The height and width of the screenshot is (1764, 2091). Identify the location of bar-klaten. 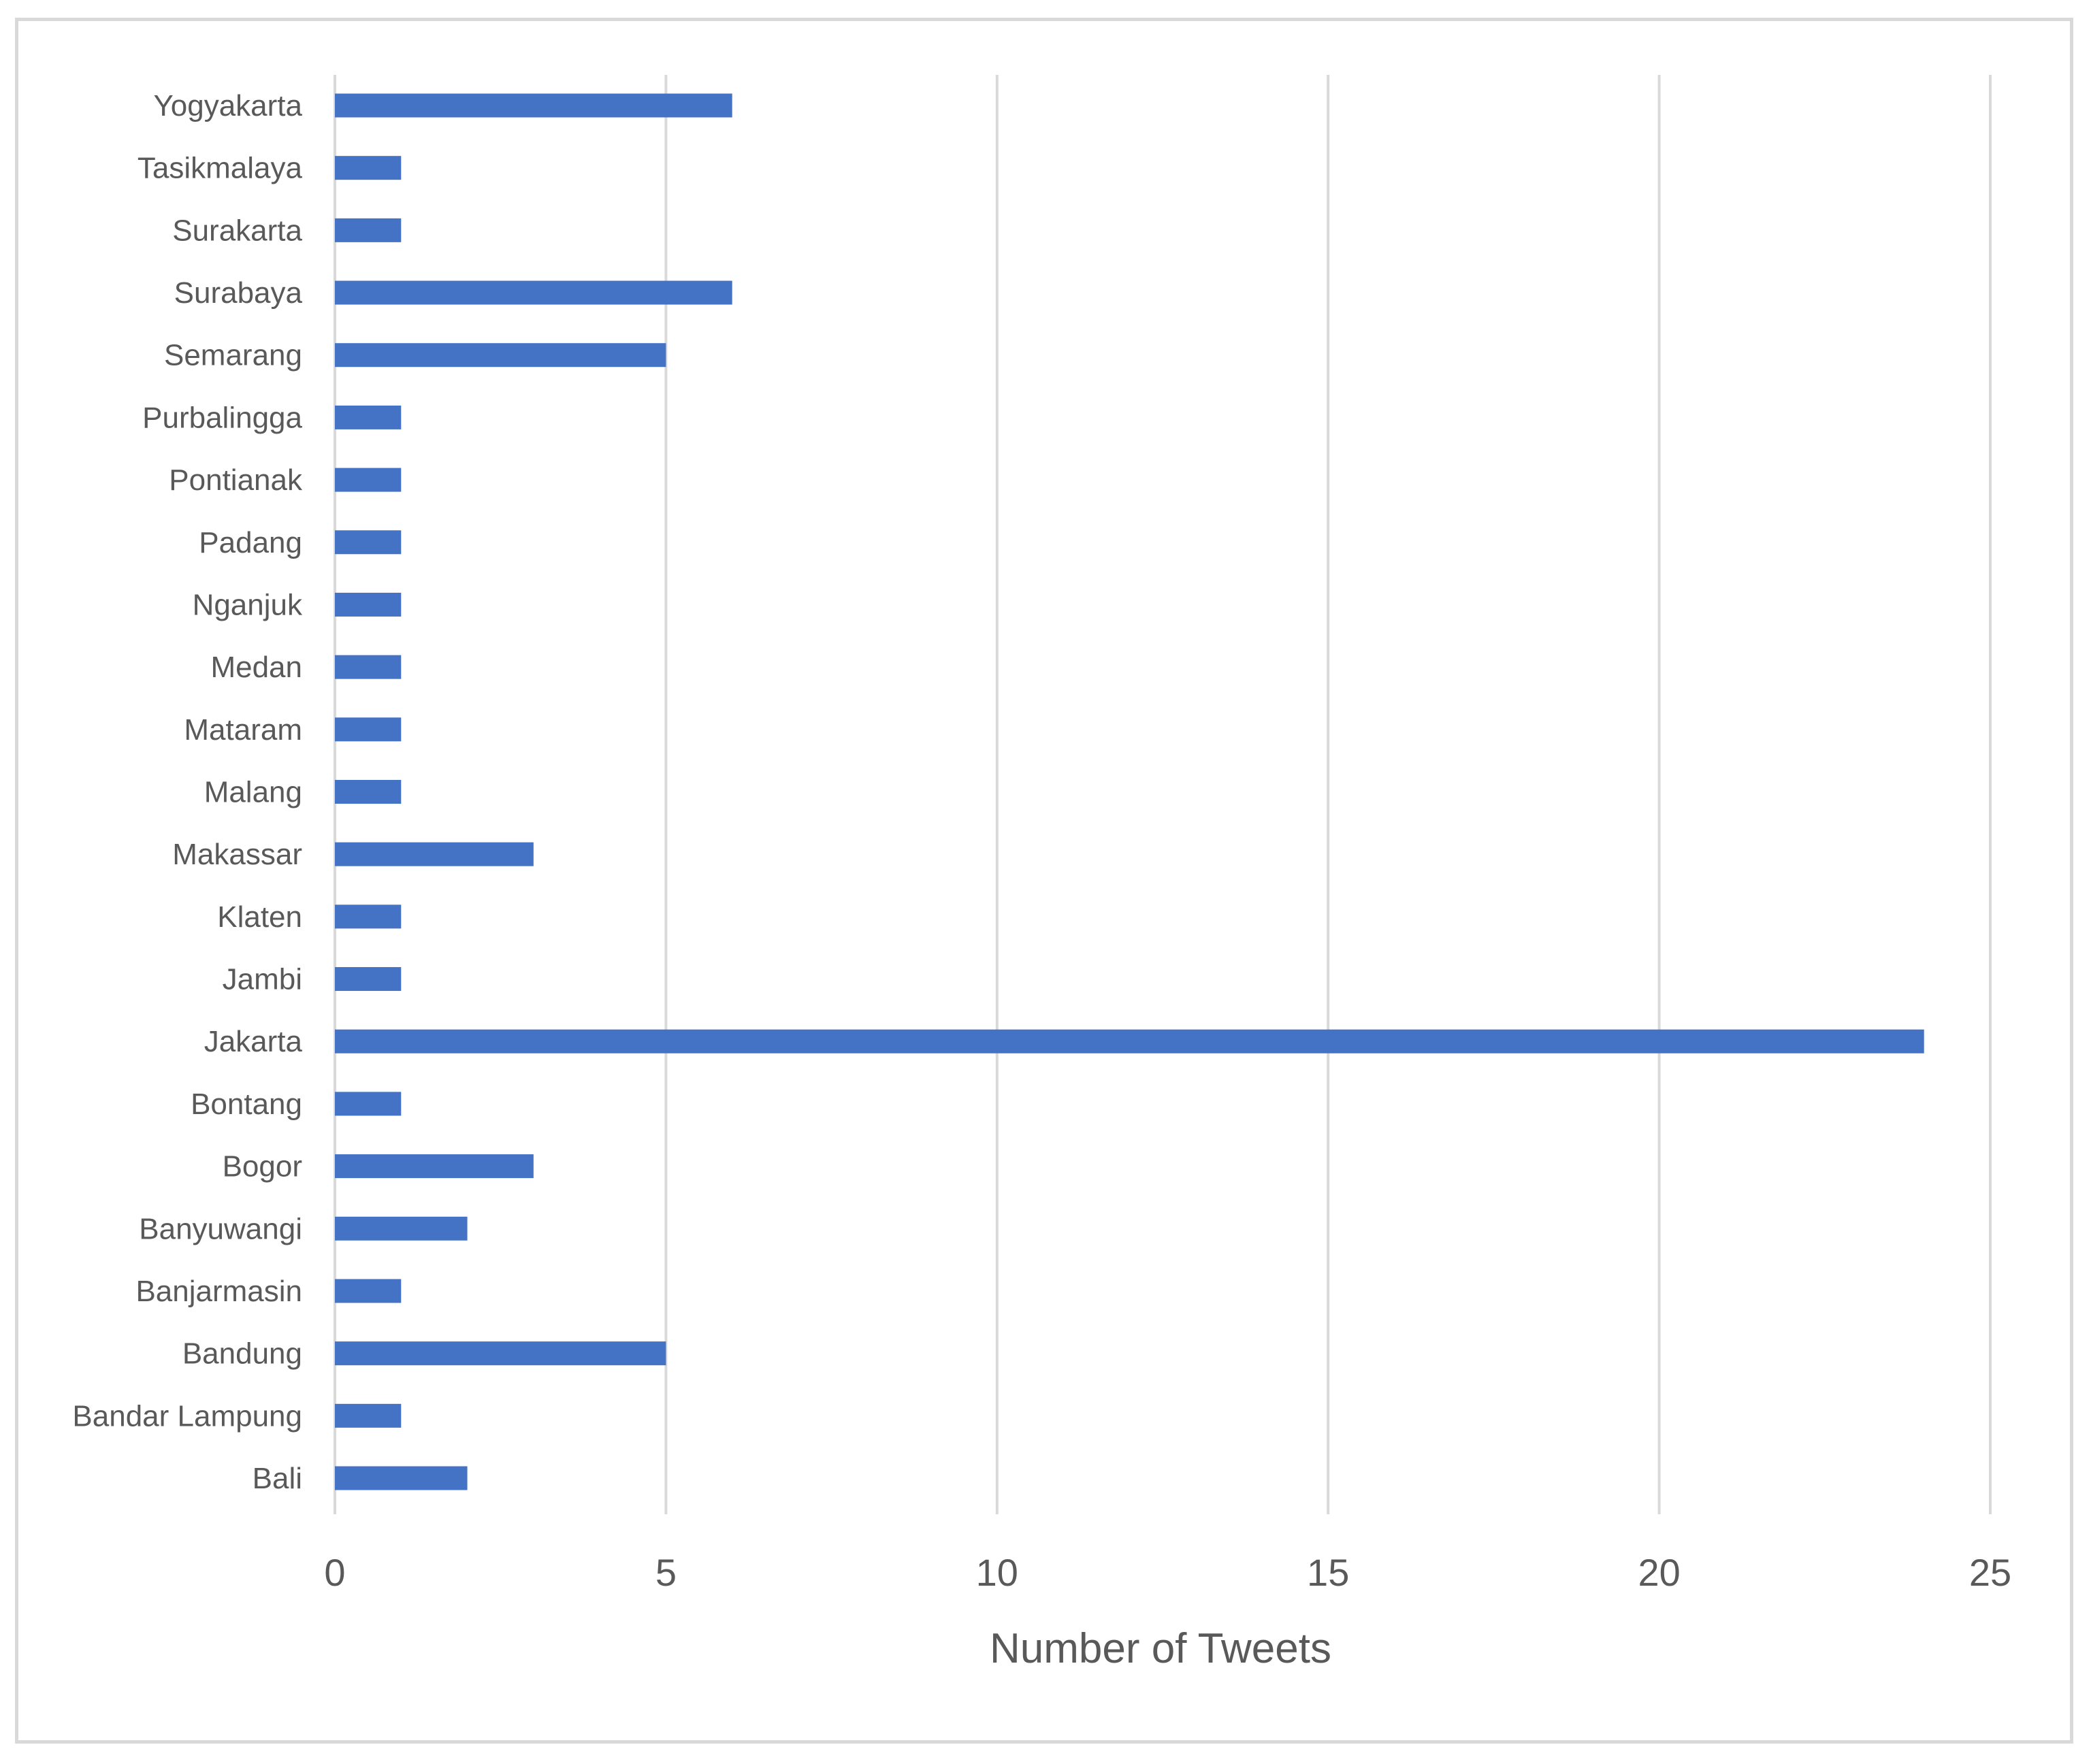
(368, 917).